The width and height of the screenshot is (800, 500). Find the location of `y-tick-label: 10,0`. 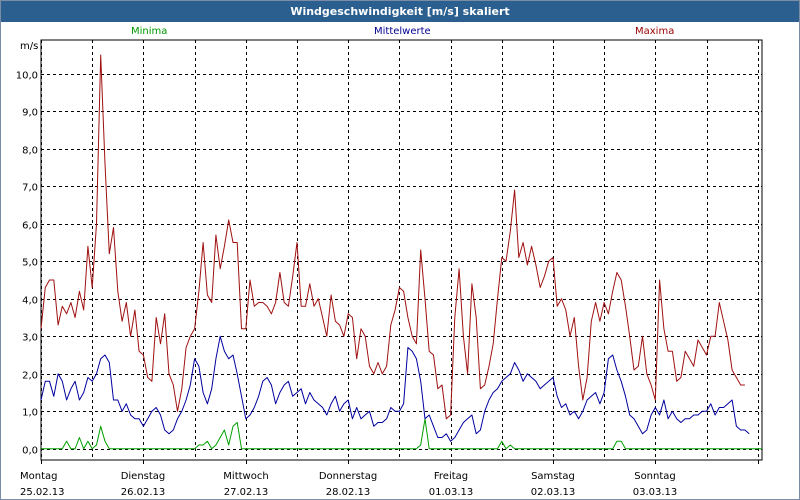

y-tick-label: 10,0 is located at coordinates (27, 76).